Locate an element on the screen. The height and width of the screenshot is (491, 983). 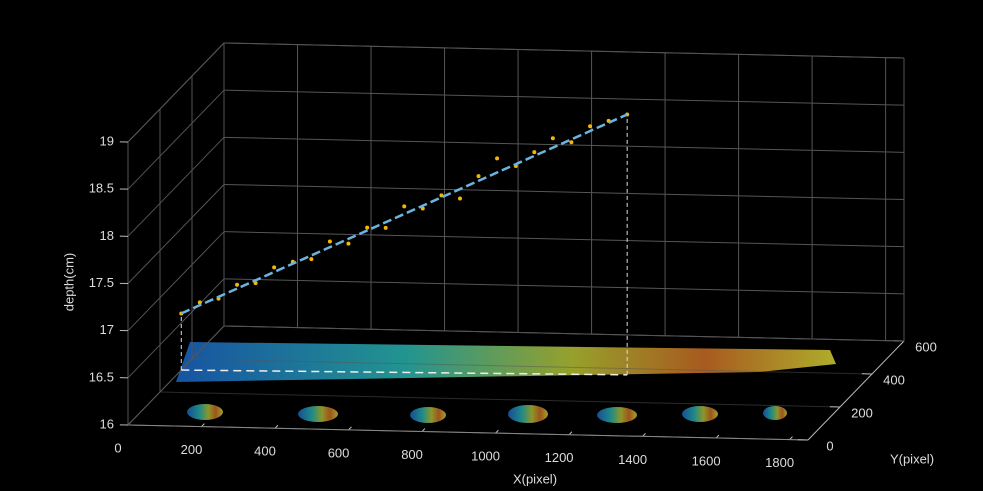
floor-projection is located at coordinates (404, 372).